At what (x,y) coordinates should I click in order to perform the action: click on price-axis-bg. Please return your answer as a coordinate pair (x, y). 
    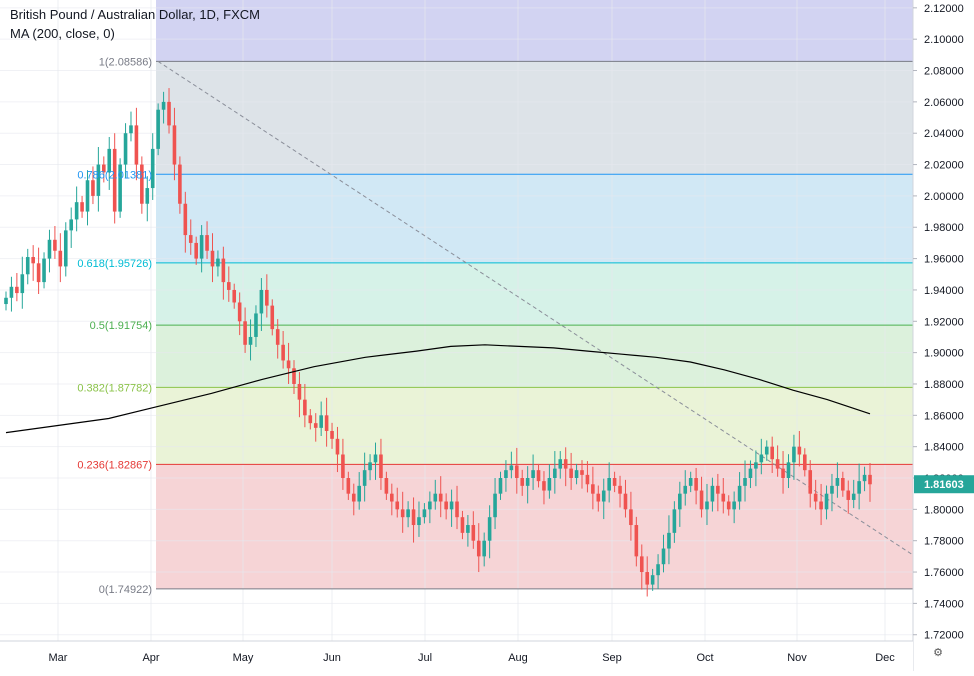
    Looking at the image, I should click on (943, 335).